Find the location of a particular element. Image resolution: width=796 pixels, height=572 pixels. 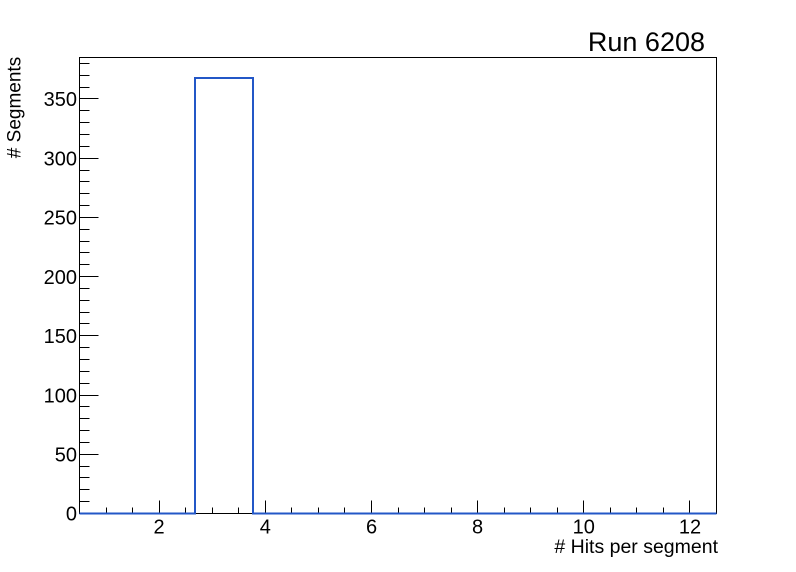

svg-text: 4 is located at coordinates (265, 528).